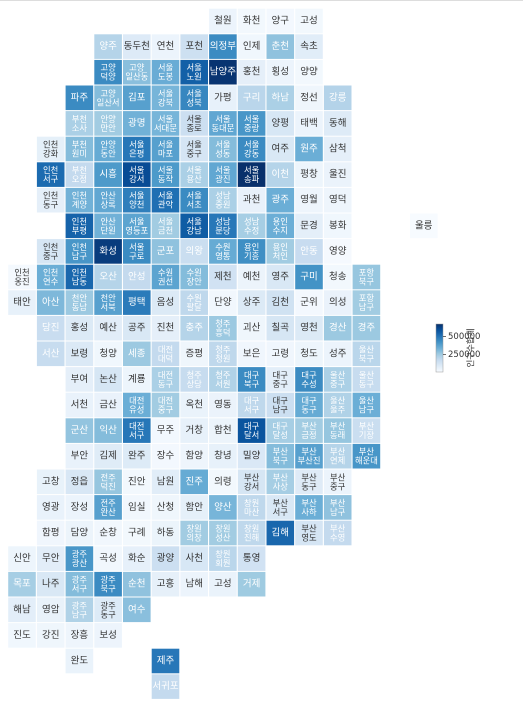 The width and height of the screenshot is (523, 726). I want to click on tile-label: 광명, so click(136, 123).